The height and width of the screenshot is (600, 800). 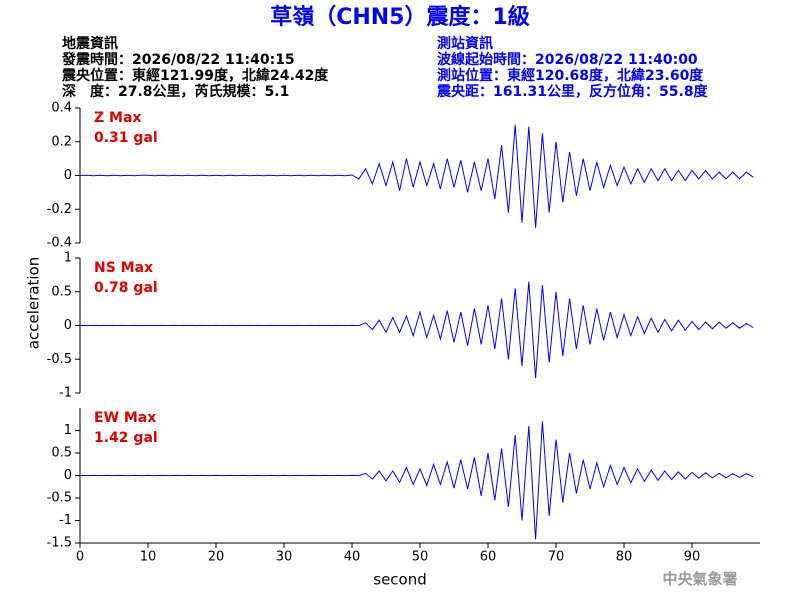 What do you see at coordinates (126, 438) in the screenshot?
I see `max-label: 1.42 gal` at bounding box center [126, 438].